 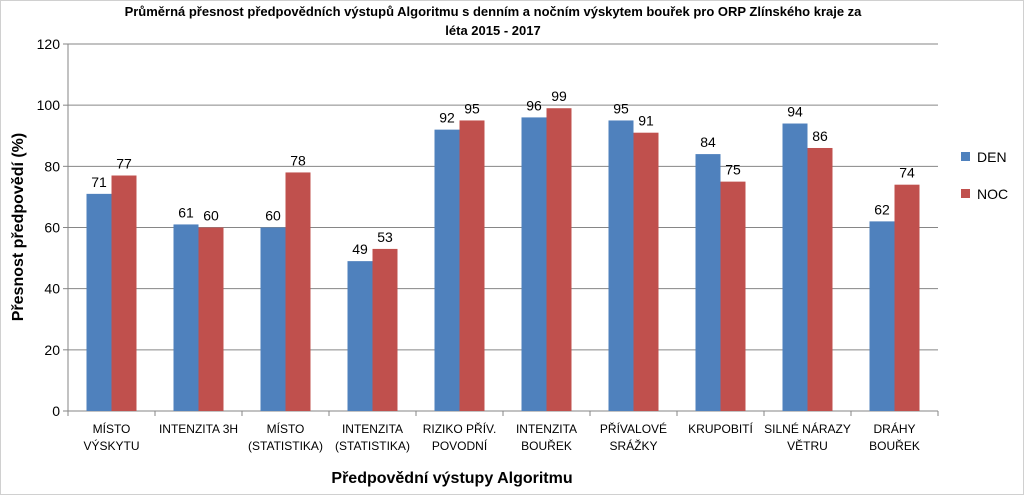 I want to click on y-tick-label: 40, so click(x=52, y=289).